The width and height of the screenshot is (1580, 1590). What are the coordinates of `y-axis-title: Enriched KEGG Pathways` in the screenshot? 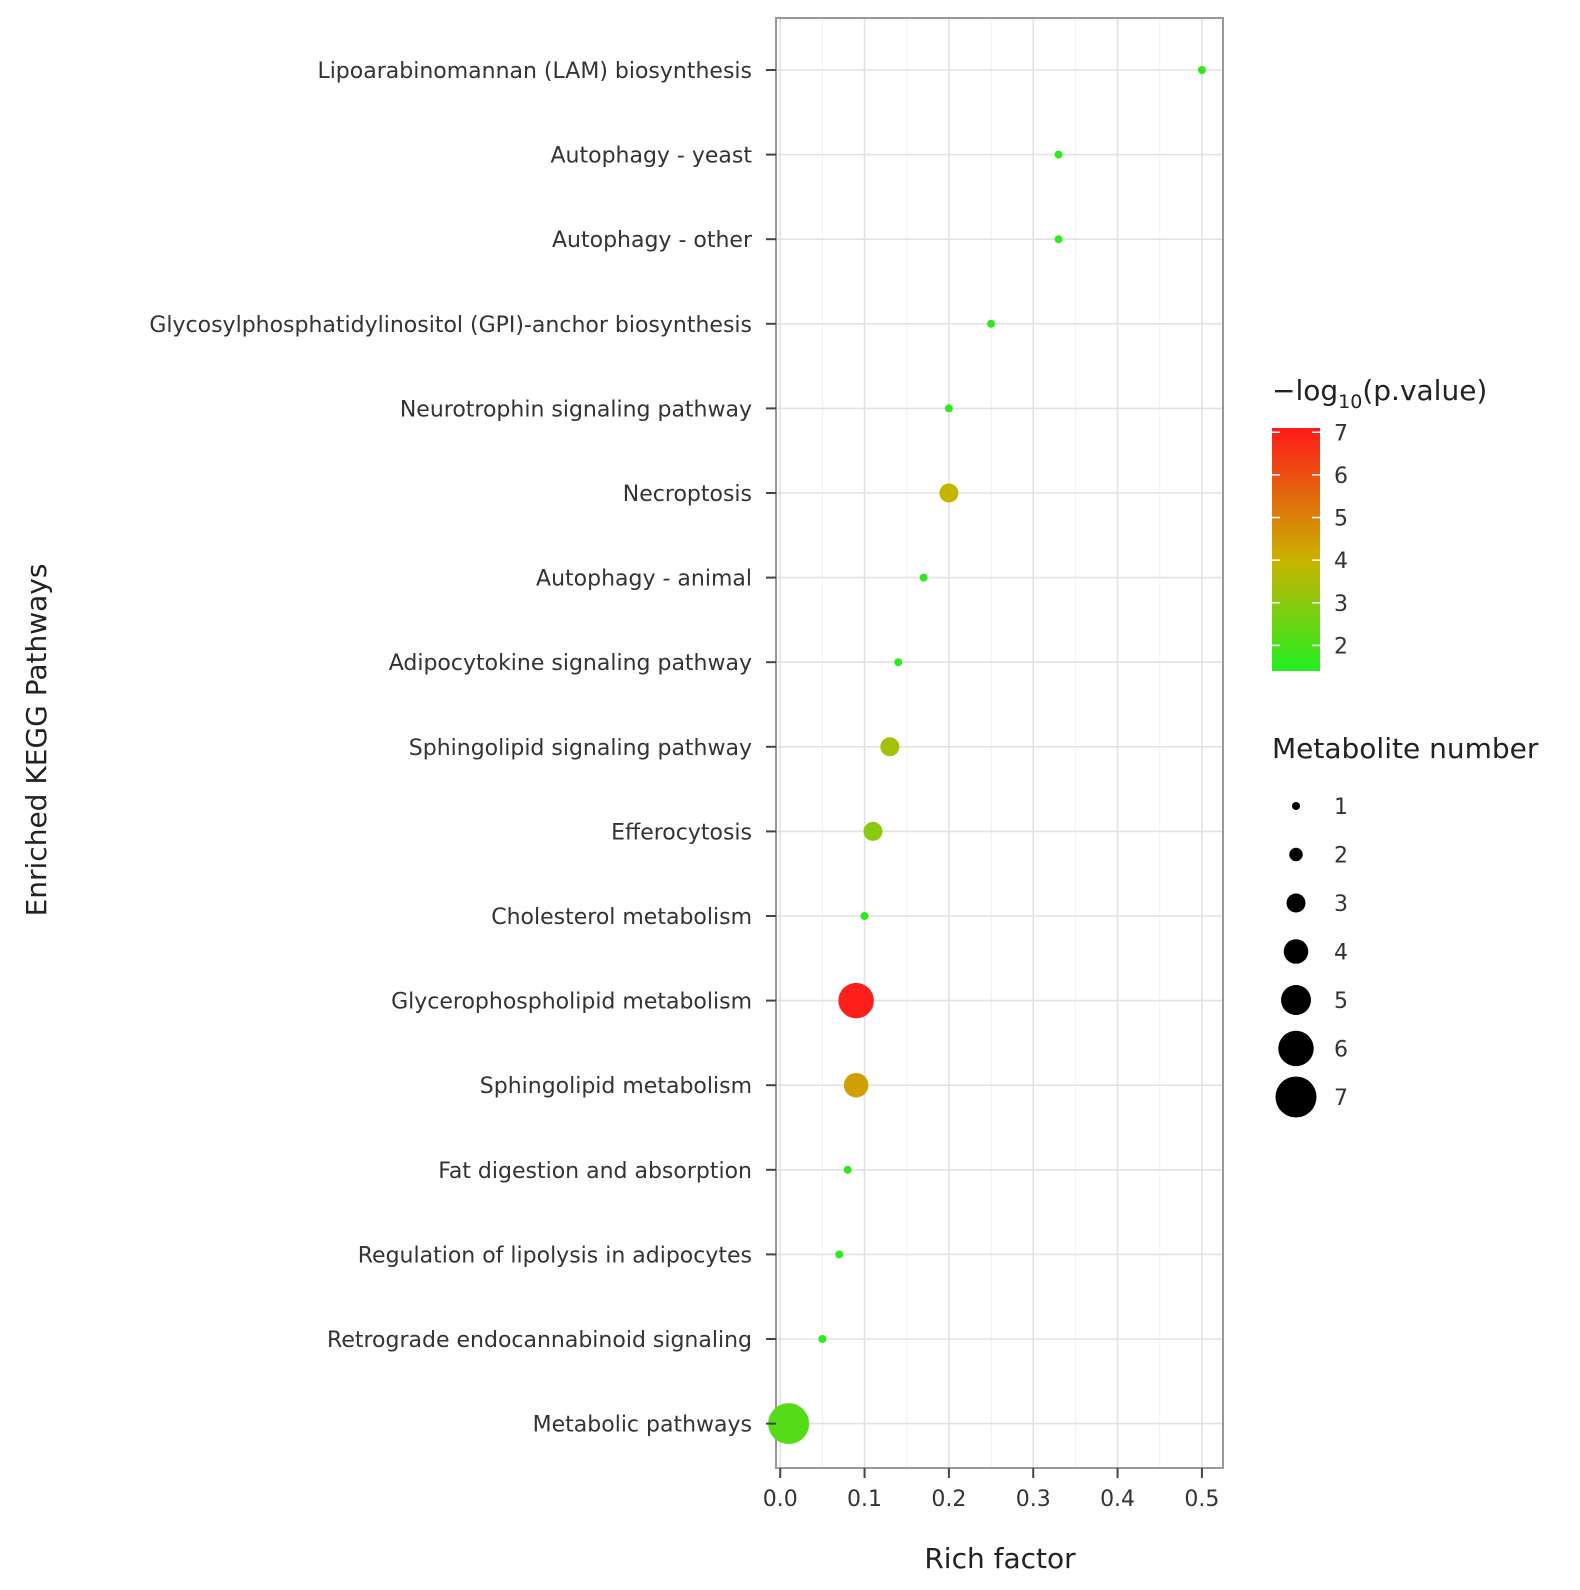 It's located at (36, 740).